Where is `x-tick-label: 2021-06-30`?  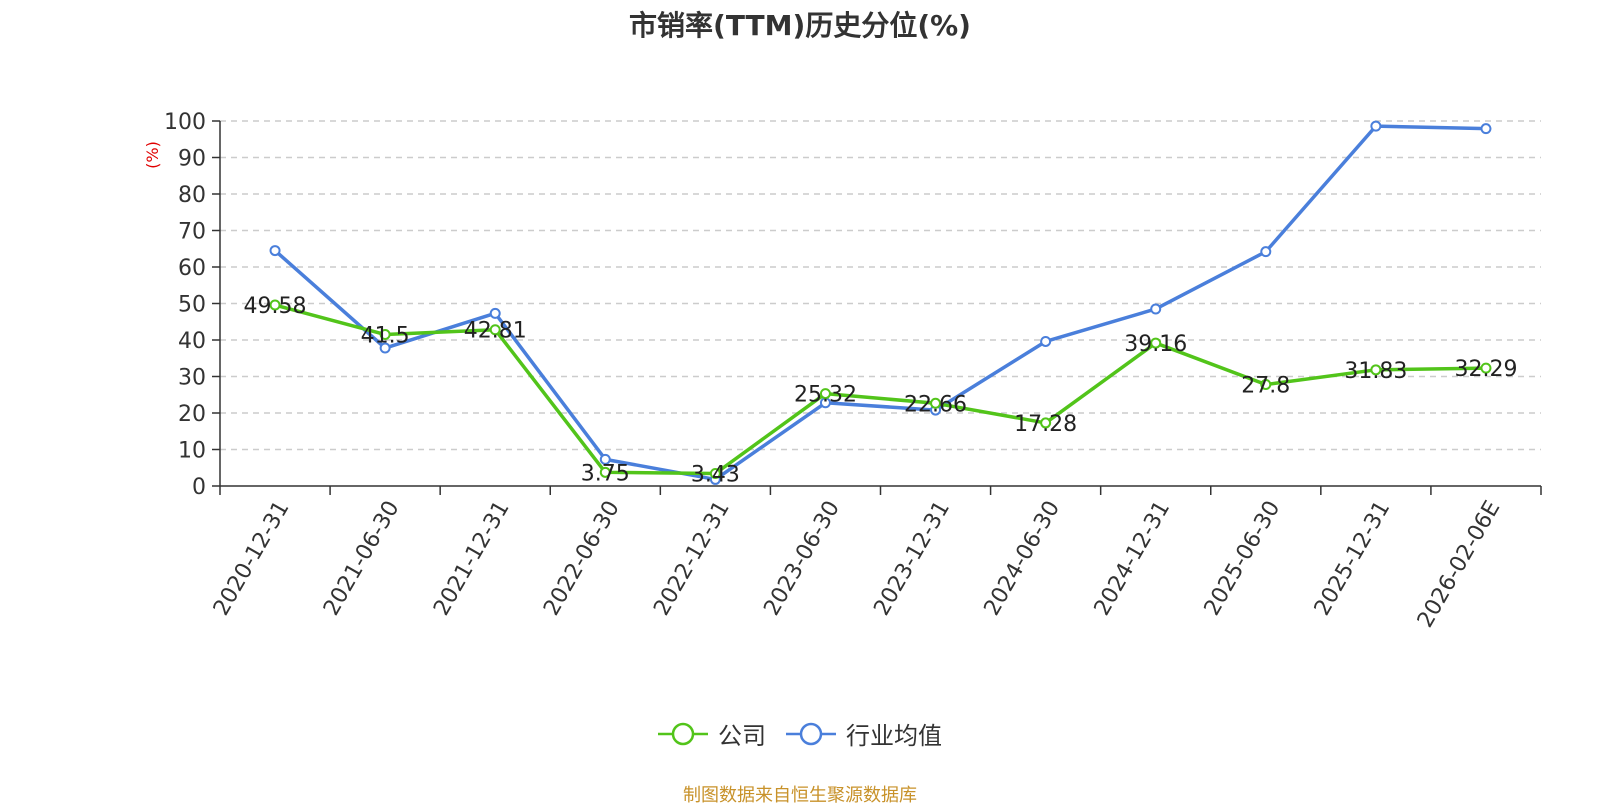 x-tick-label: 2021-06-30 is located at coordinates (362, 558).